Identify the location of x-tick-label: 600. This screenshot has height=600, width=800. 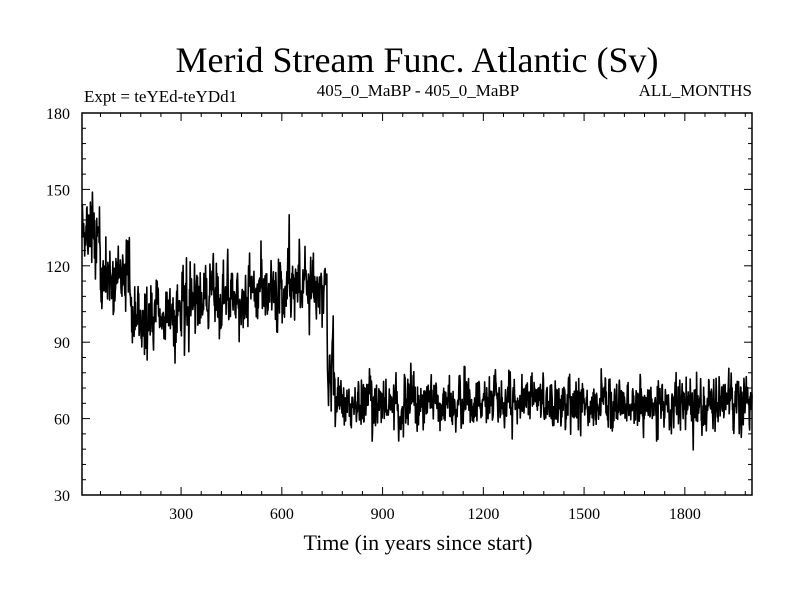
(282, 514).